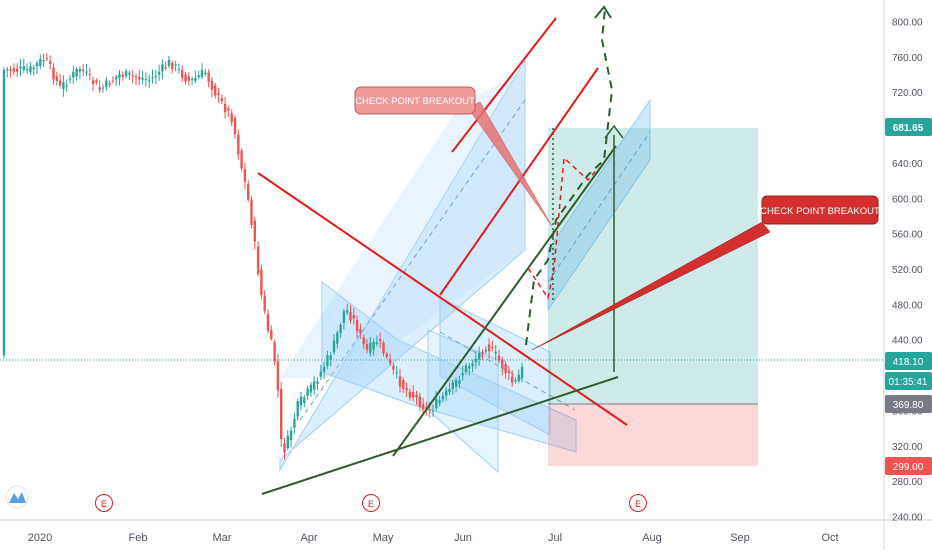  I want to click on callout-dark-text: CHECK POINT BREAKOUT, so click(820, 211).